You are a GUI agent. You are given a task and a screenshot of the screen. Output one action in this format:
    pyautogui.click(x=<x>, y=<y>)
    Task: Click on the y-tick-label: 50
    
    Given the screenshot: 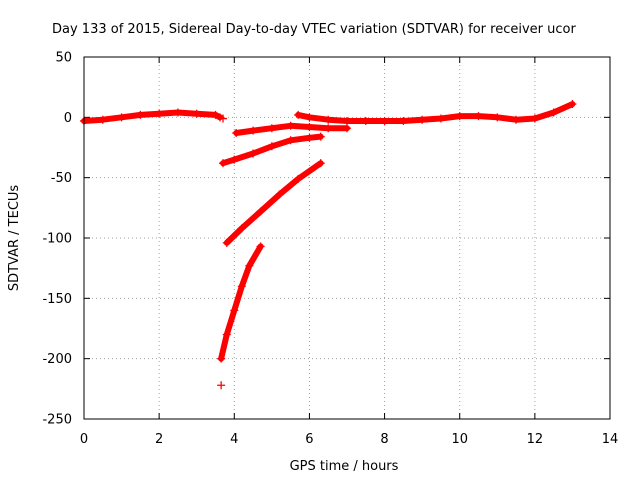 What is the action you would take?
    pyautogui.click(x=63, y=58)
    